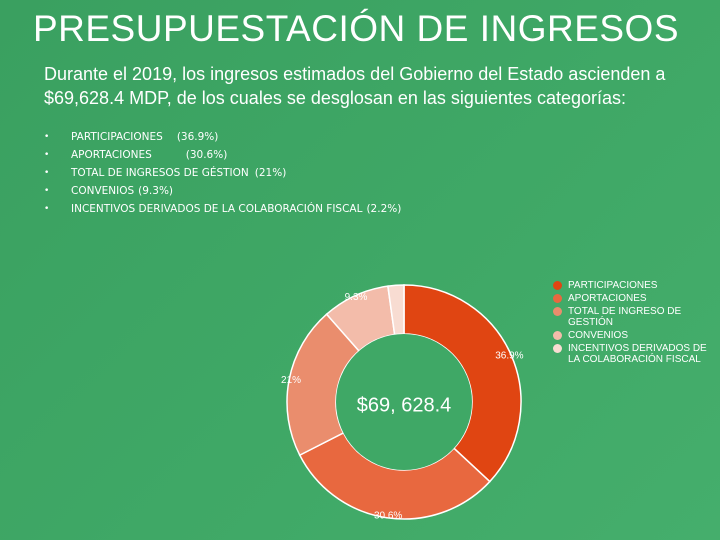 The image size is (720, 540). I want to click on bullet-percent: (30.6%), so click(206, 155).